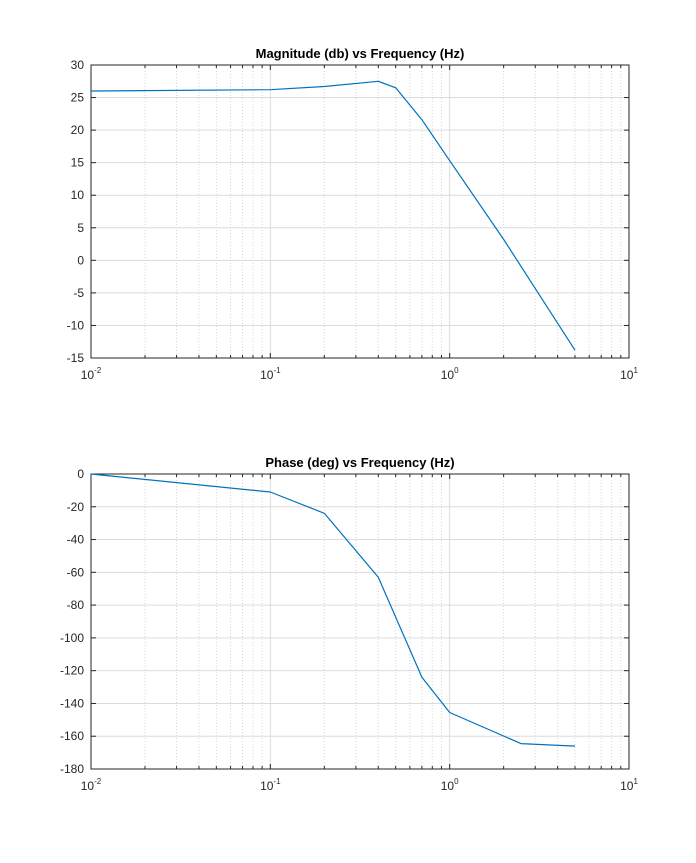 The width and height of the screenshot is (696, 863). What do you see at coordinates (450, 785) in the screenshot?
I see `phase-x-tick-label: 10⁰` at bounding box center [450, 785].